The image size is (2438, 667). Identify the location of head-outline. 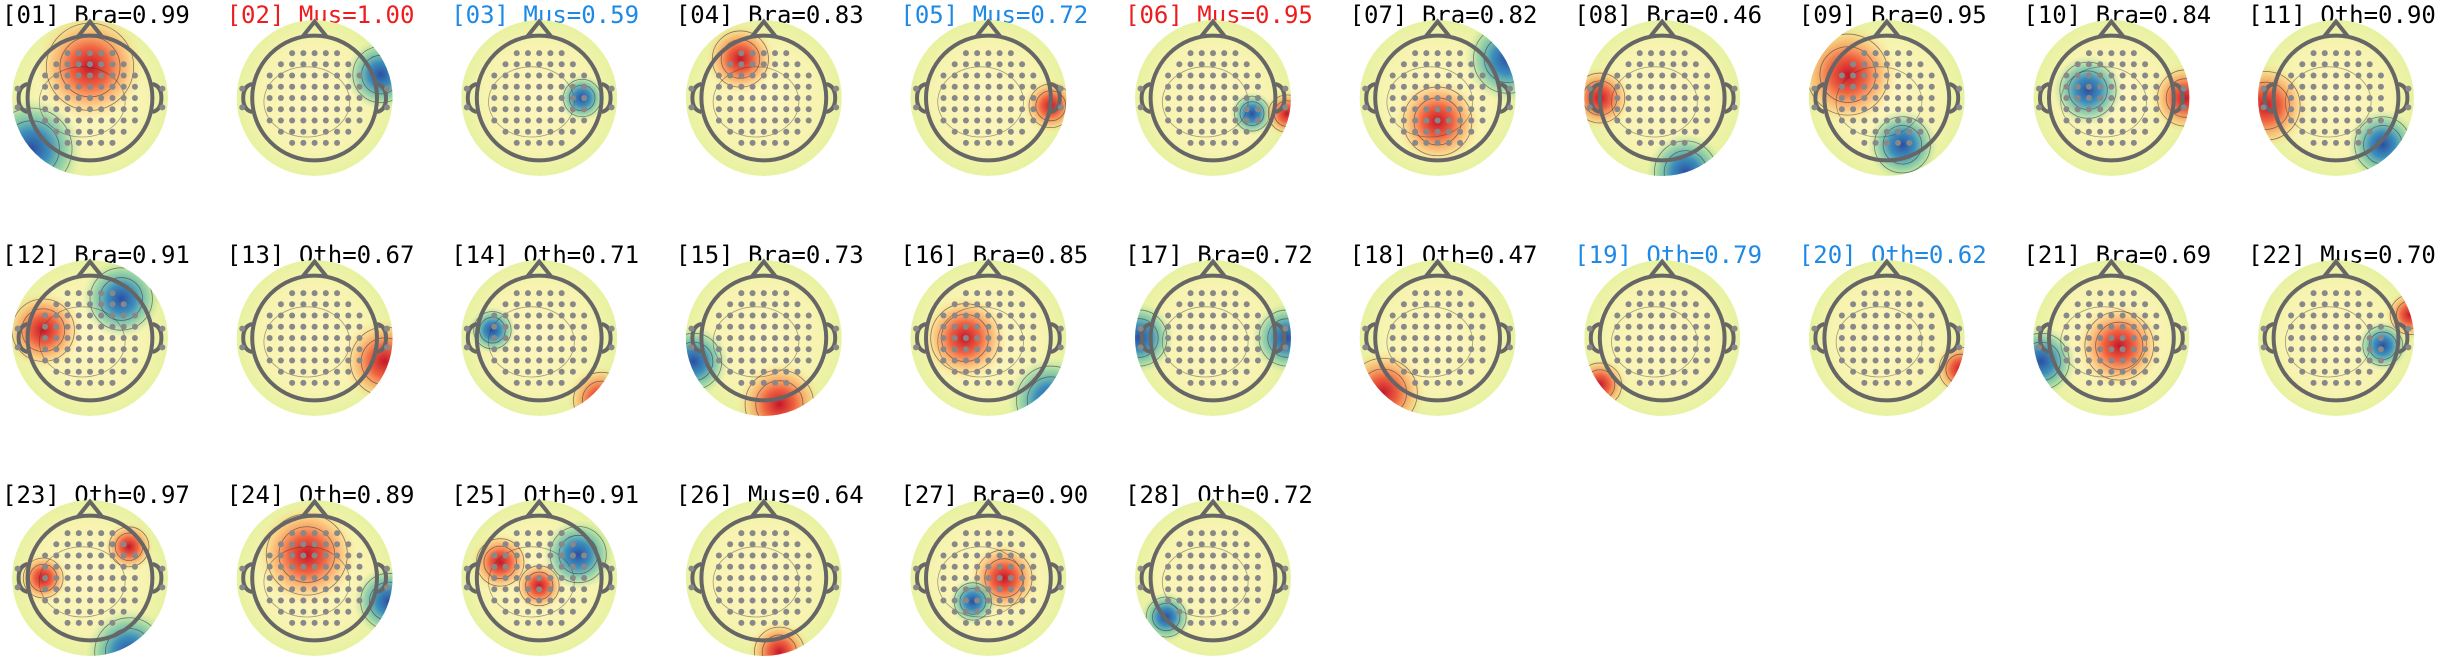
(539, 578).